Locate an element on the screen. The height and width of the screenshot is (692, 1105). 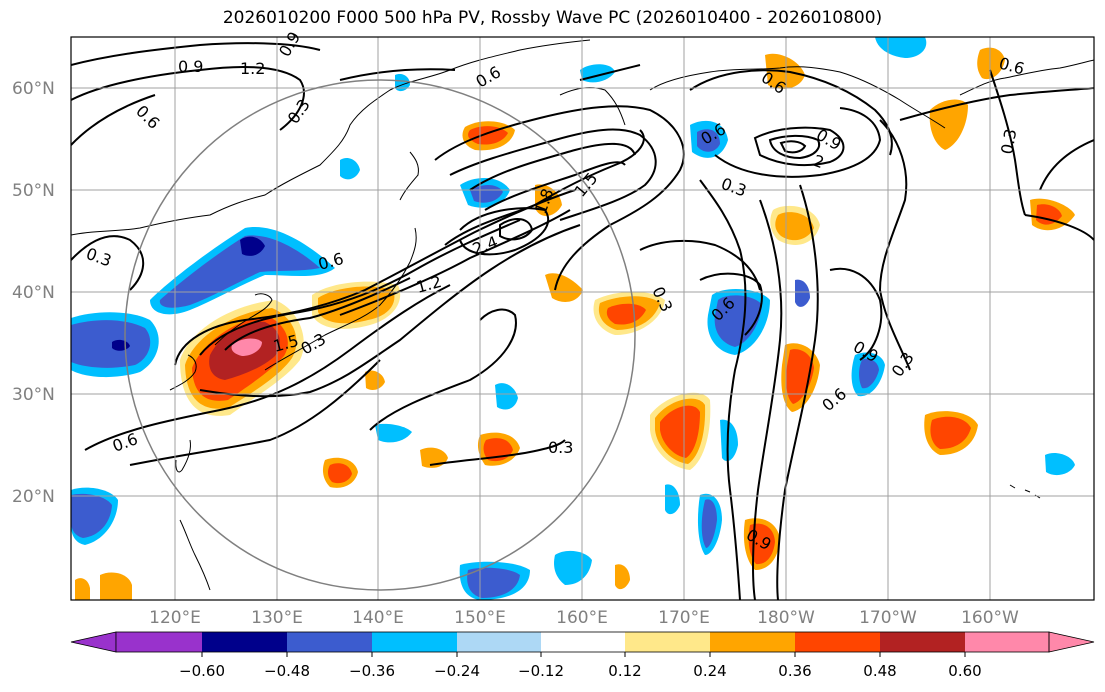
lat-label: 20°N is located at coordinates (33, 497).